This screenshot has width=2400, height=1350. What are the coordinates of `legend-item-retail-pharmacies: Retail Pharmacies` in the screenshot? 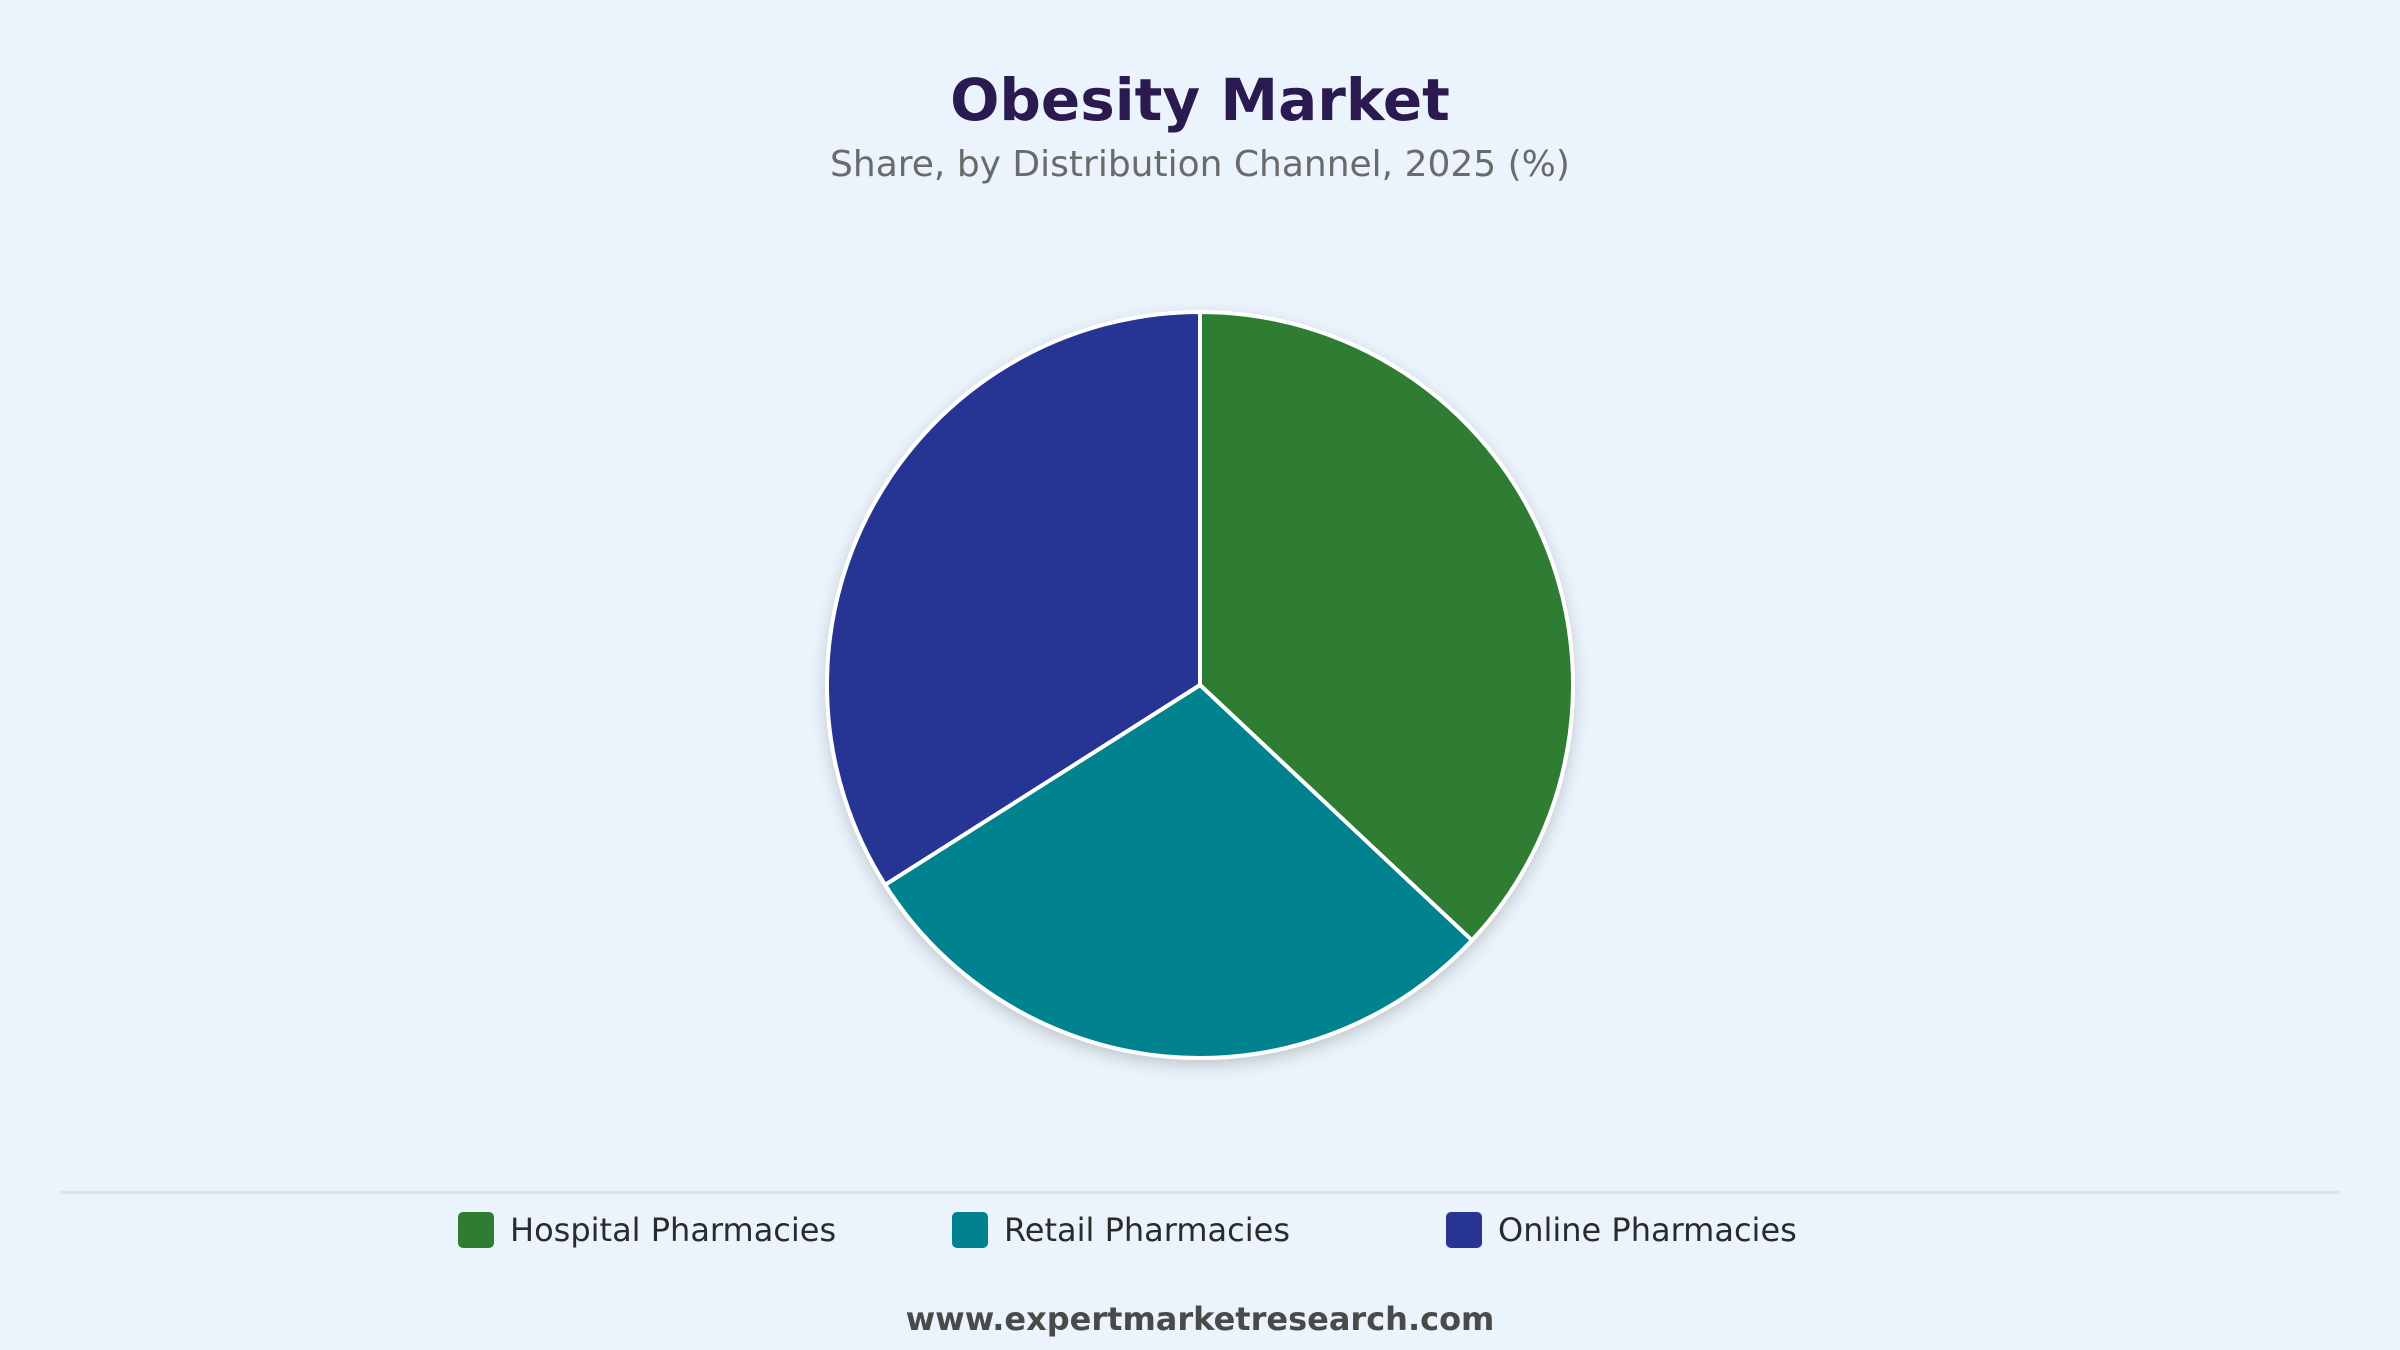 It's located at (1121, 1230).